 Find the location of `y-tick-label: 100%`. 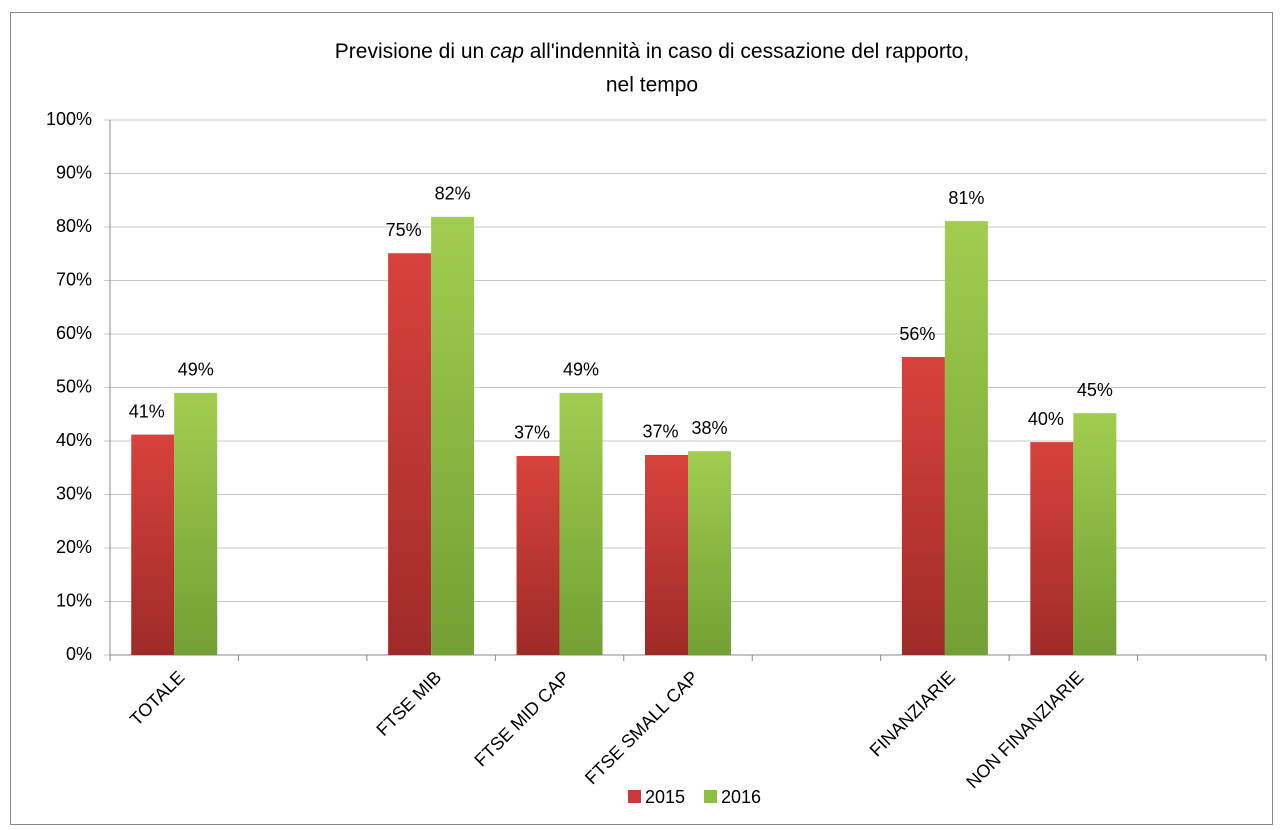

y-tick-label: 100% is located at coordinates (69, 119).